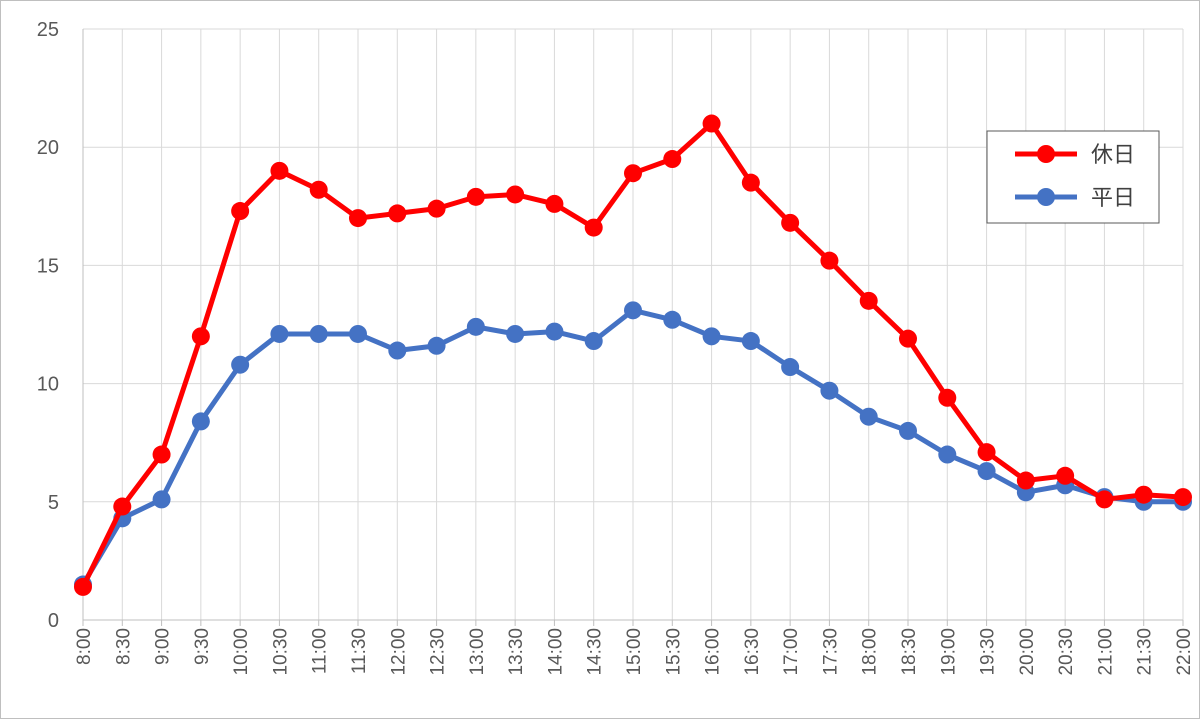  I want to click on x-tick-label: 17:30, so click(830, 652).